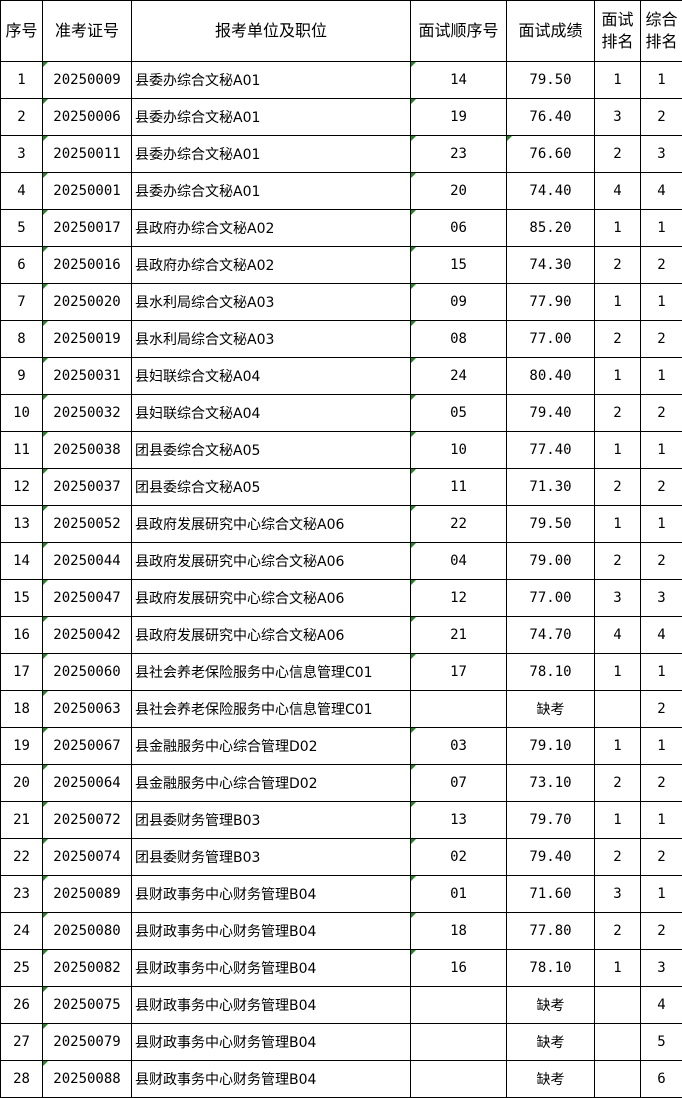  Describe the element at coordinates (459, 635) in the screenshot. I see `cell-interview-order: 21` at that location.